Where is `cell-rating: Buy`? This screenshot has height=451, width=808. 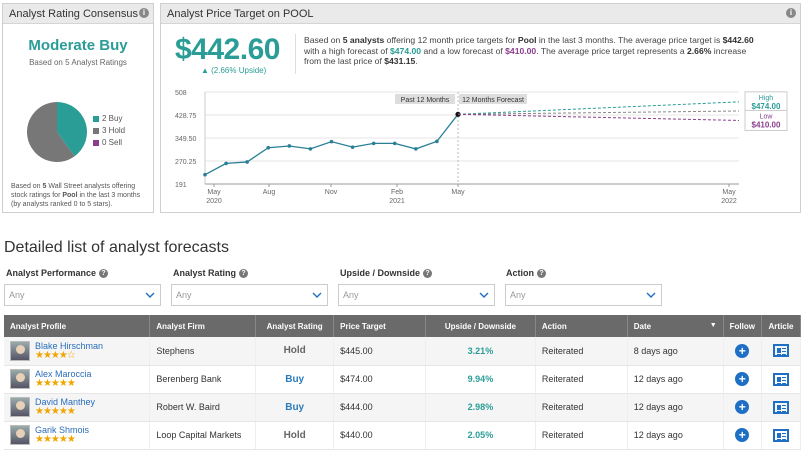 cell-rating: Buy is located at coordinates (295, 407).